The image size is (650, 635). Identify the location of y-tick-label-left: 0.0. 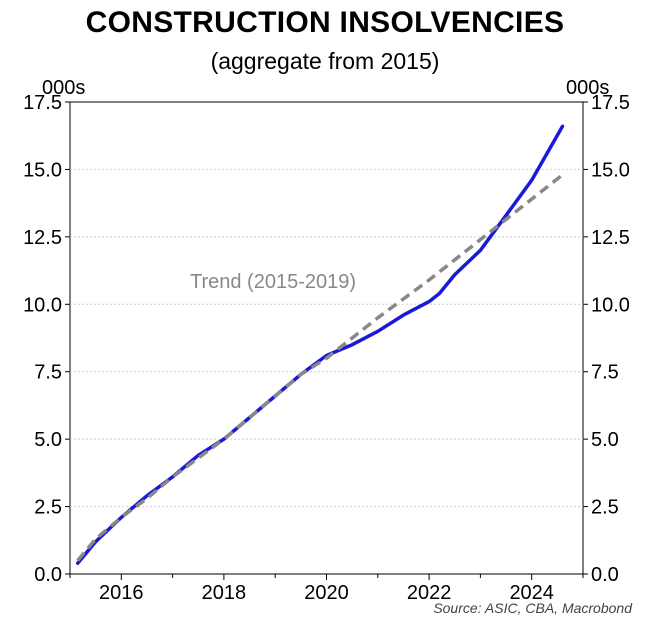
(48, 575).